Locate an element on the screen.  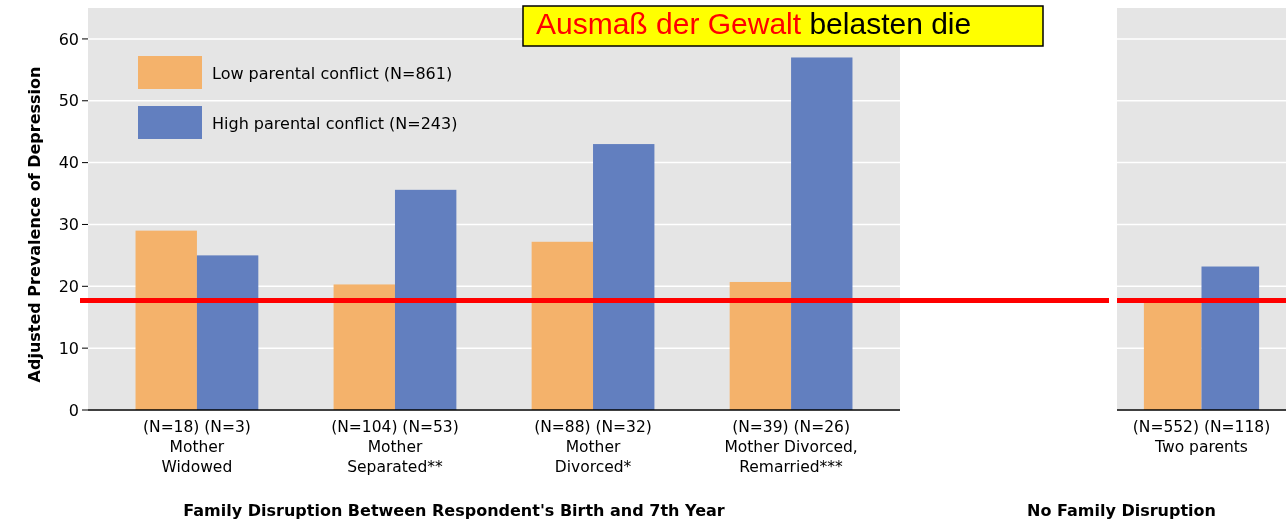
y-tick-label: 60 is located at coordinates (68, 39).